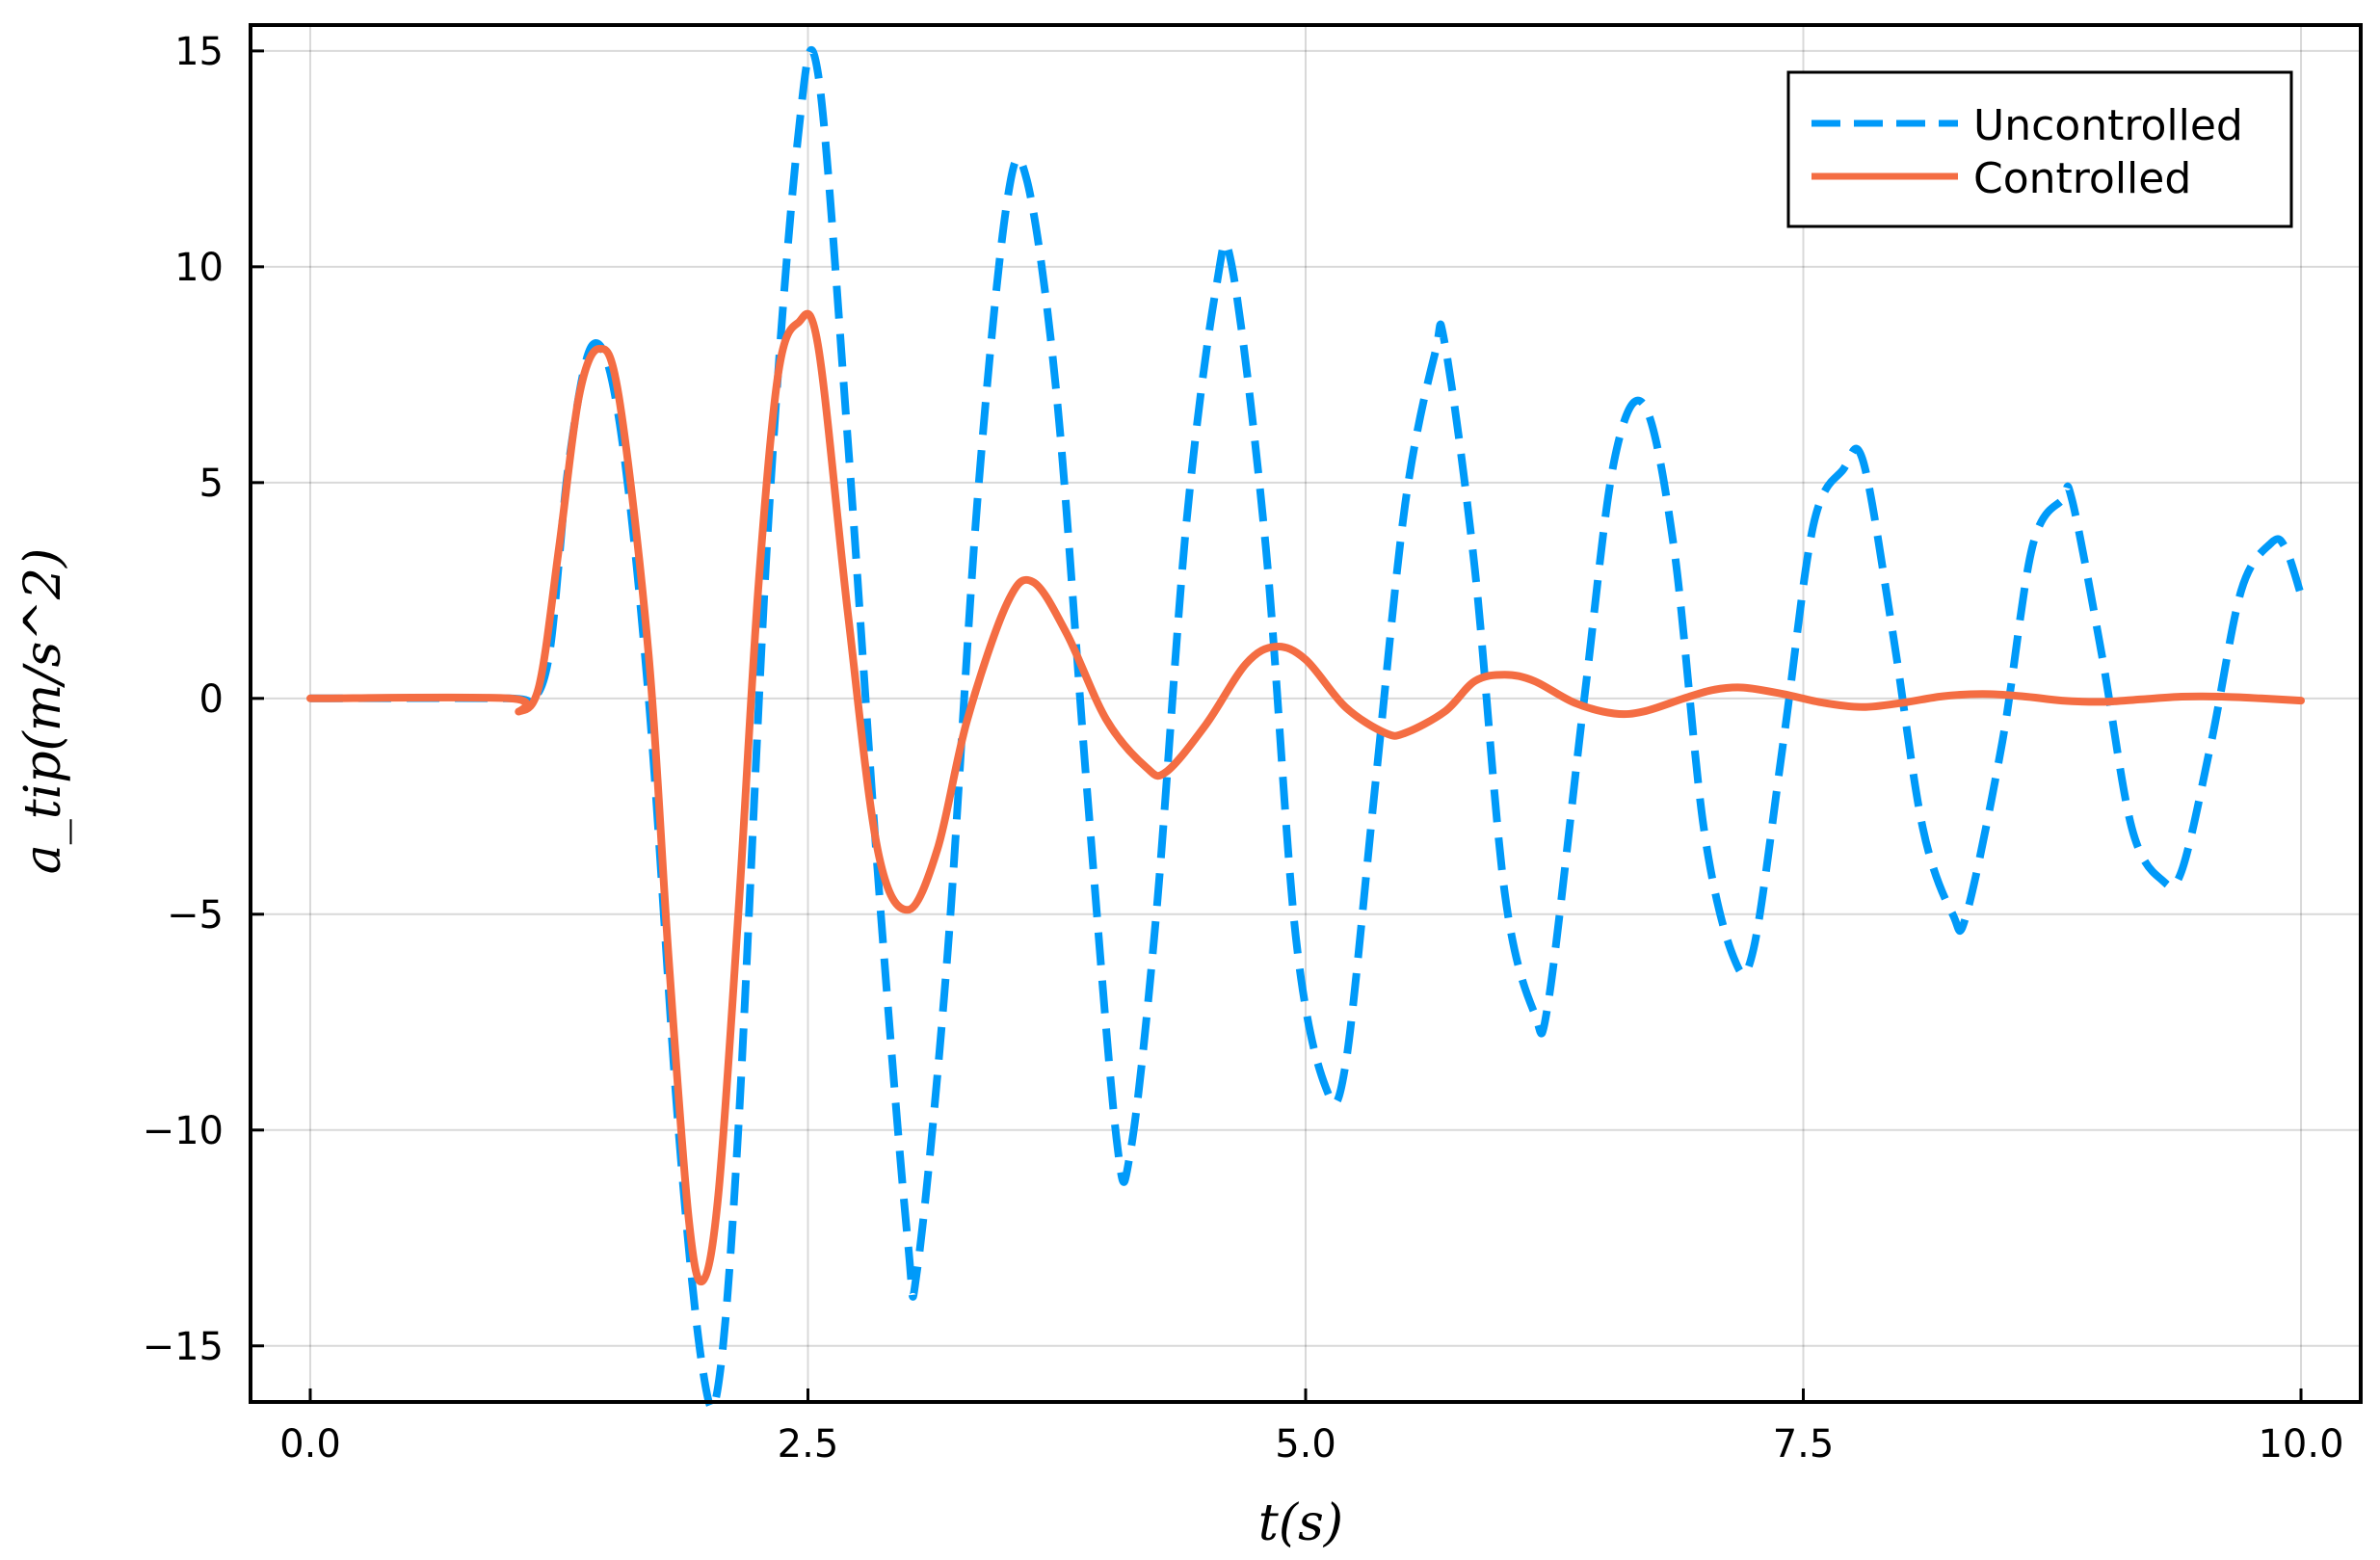  Describe the element at coordinates (184, 1131) in the screenshot. I see `y-tick-label: −10` at that location.